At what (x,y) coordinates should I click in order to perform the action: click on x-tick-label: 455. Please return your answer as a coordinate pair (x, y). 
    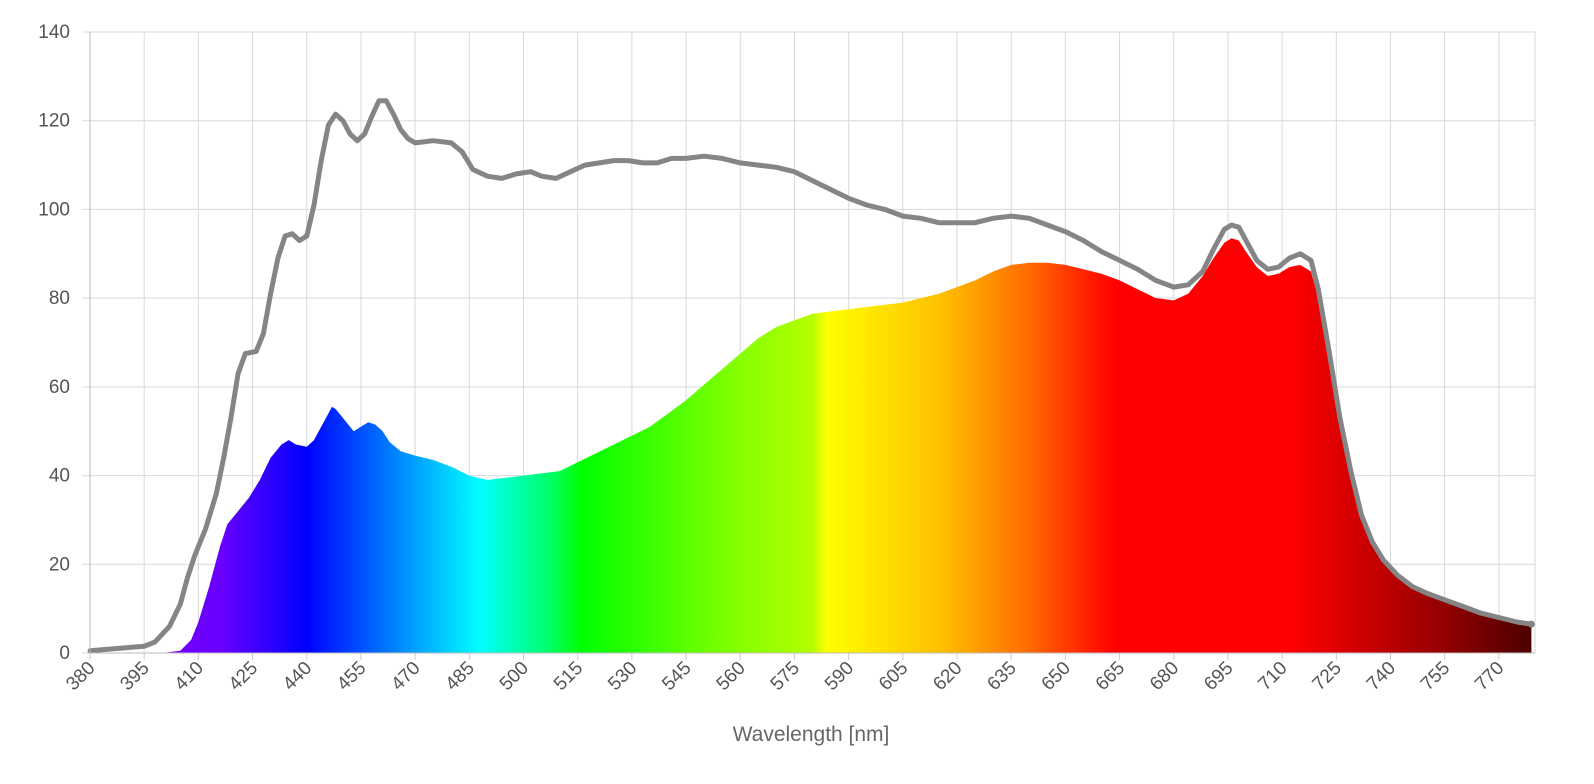
    Looking at the image, I should click on (351, 676).